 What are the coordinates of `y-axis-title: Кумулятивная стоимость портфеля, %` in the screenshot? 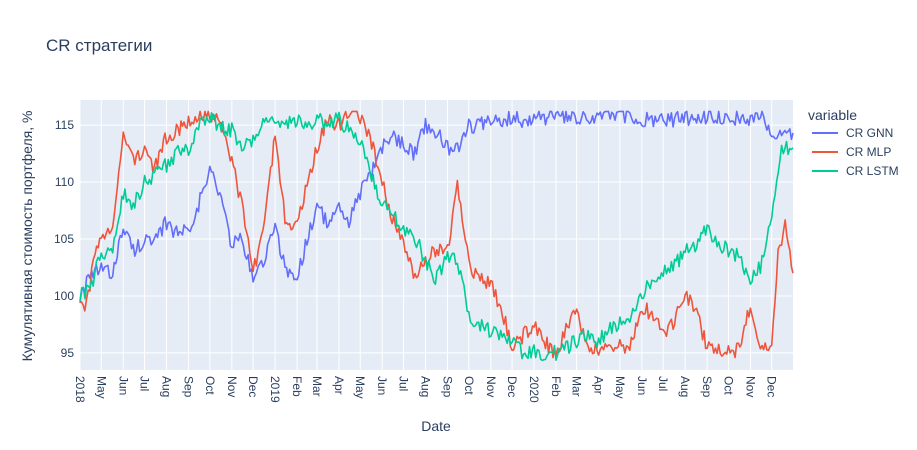 It's located at (27, 236).